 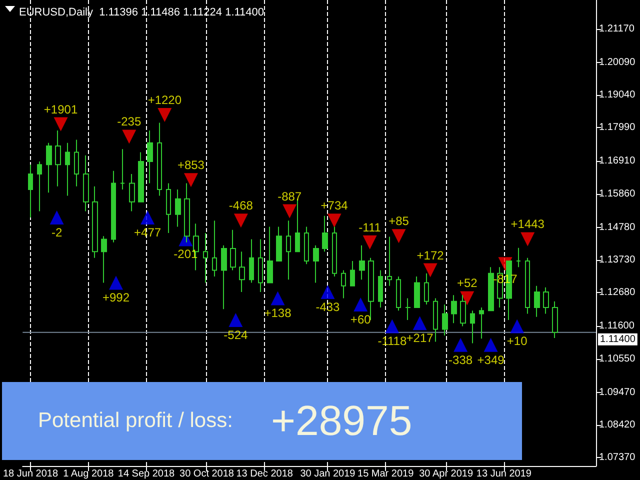 I want to click on annotation: +734, so click(x=334, y=205).